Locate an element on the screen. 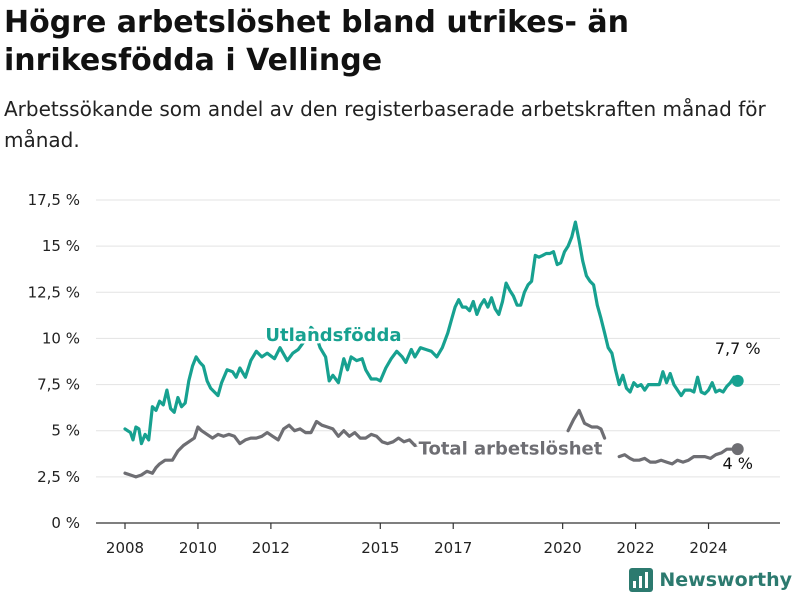 The width and height of the screenshot is (800, 600). x-tick-label: 2015 is located at coordinates (380, 548).